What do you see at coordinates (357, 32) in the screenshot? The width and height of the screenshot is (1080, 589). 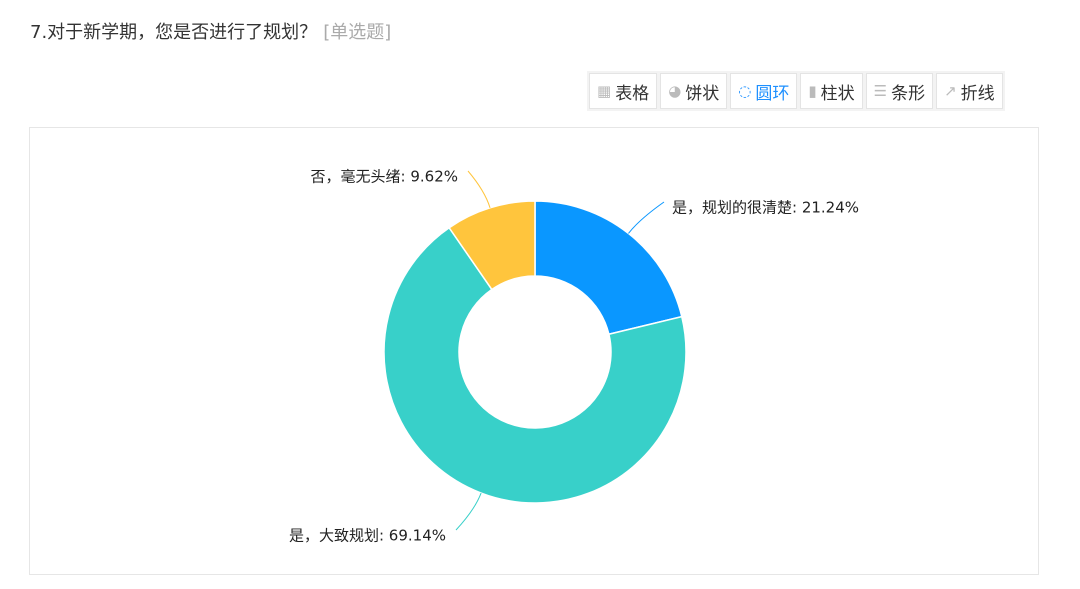 I see `question-type-tag: [单选题]` at bounding box center [357, 32].